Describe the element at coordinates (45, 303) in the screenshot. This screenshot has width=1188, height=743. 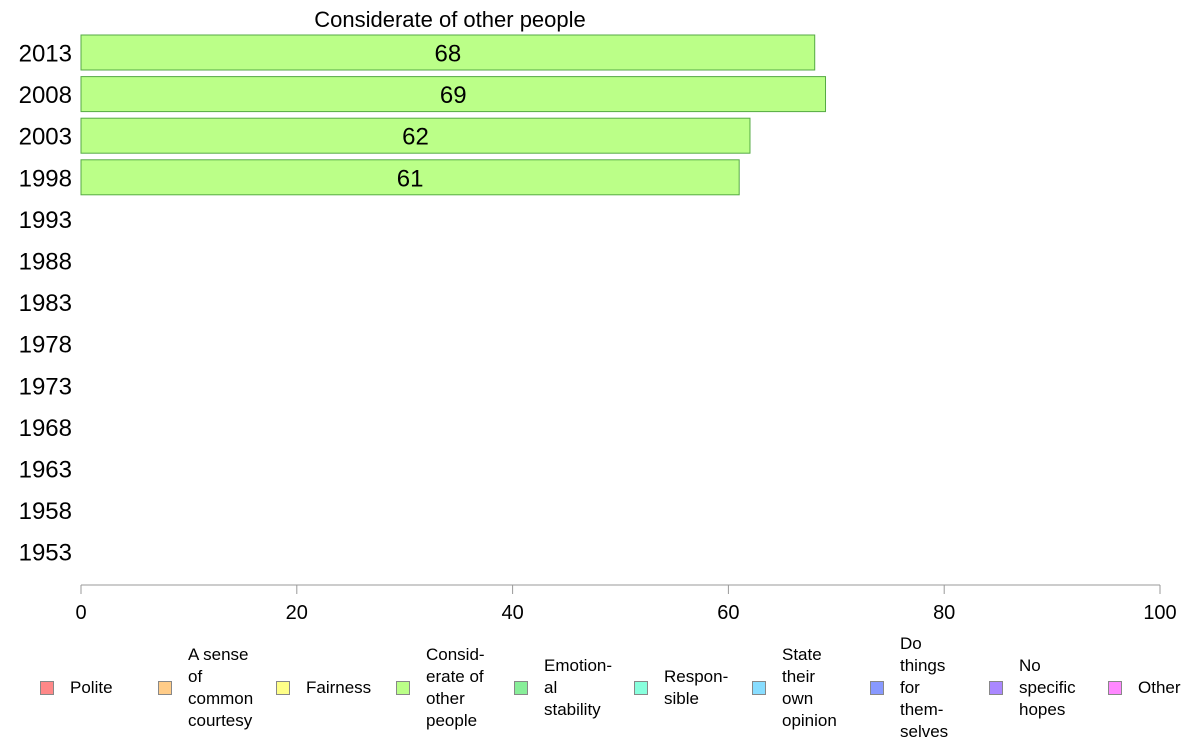
I see `y-tick-label: 1983` at that location.